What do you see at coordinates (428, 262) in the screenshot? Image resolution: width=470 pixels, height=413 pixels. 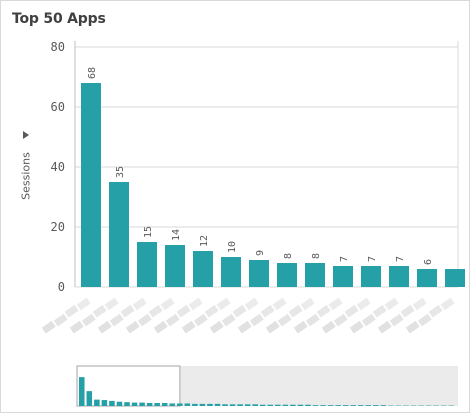 I see `data-label: 6` at bounding box center [428, 262].